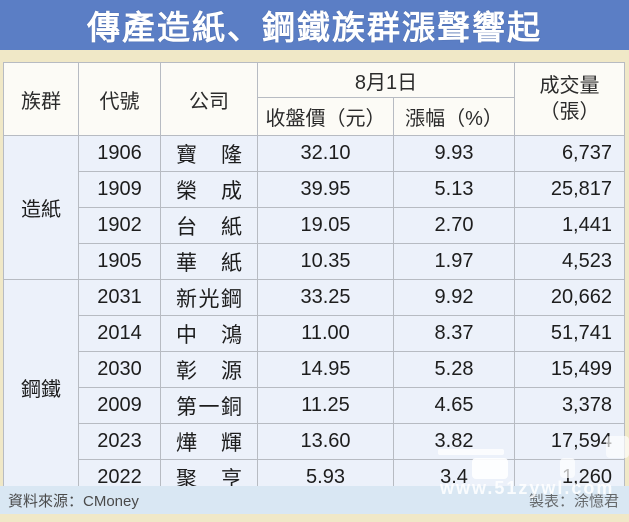 The width and height of the screenshot is (629, 522). I want to click on change-percent: 9.93, so click(454, 153).